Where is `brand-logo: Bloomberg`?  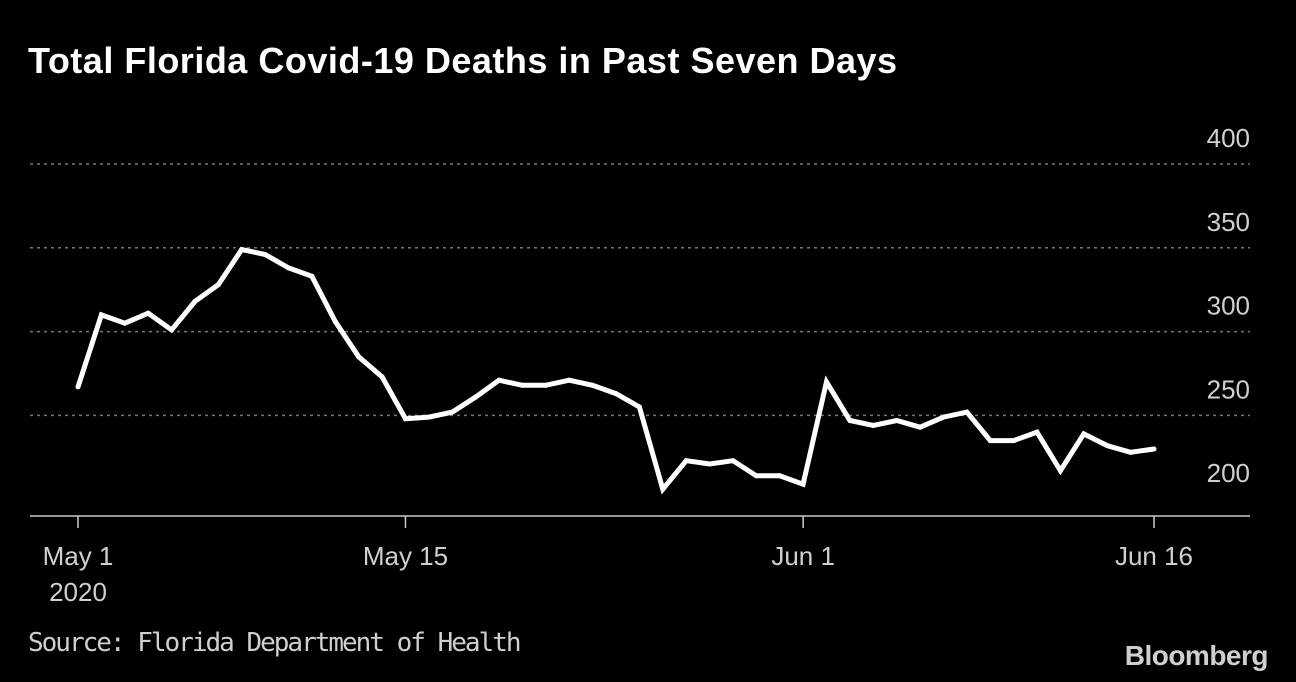 brand-logo: Bloomberg is located at coordinates (1196, 655).